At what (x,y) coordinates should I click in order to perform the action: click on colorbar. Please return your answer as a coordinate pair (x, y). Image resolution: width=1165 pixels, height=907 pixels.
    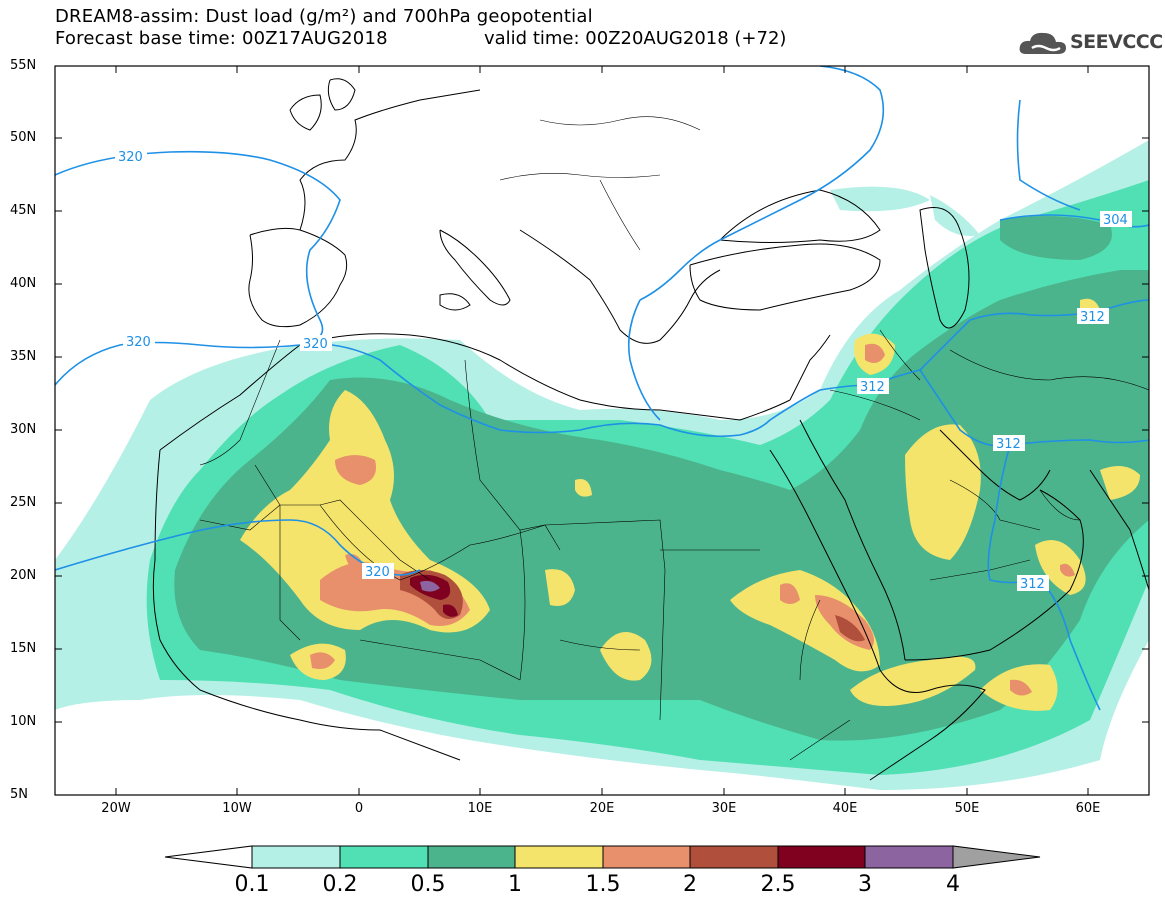
    Looking at the image, I should click on (602, 857).